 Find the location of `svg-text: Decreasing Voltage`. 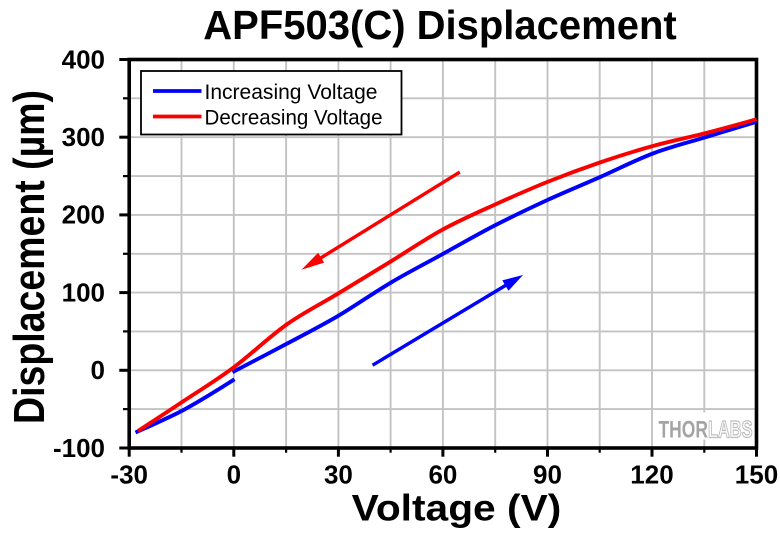

svg-text: Decreasing Voltage is located at coordinates (294, 117).